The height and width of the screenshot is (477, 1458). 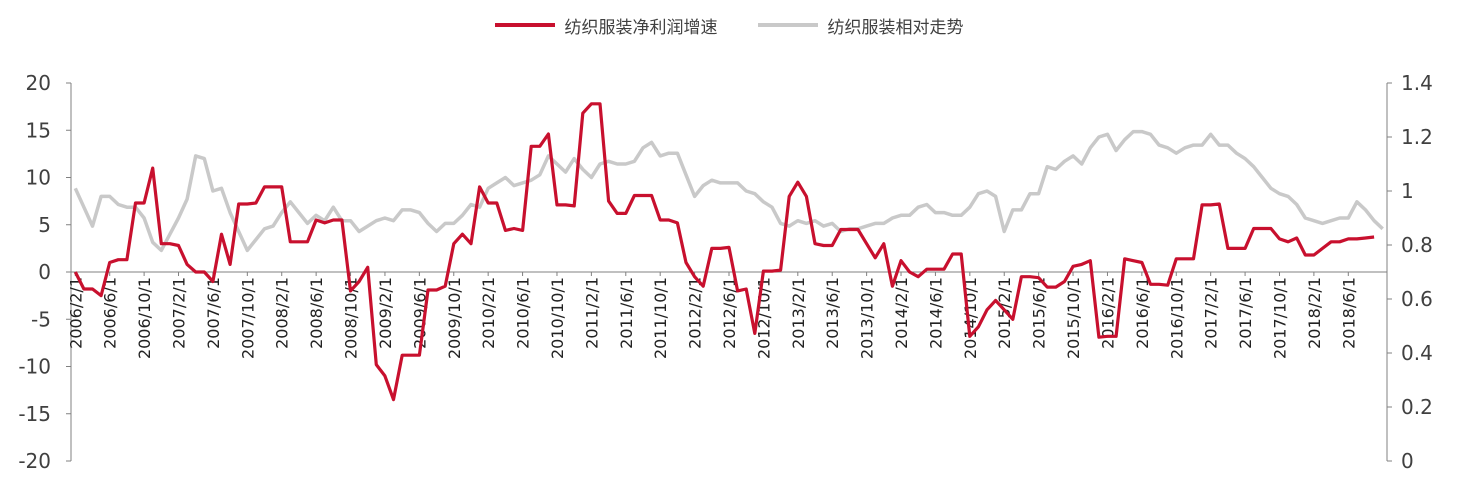 What do you see at coordinates (34, 414) in the screenshot?
I see `left-y-tick-label: -15` at bounding box center [34, 414].